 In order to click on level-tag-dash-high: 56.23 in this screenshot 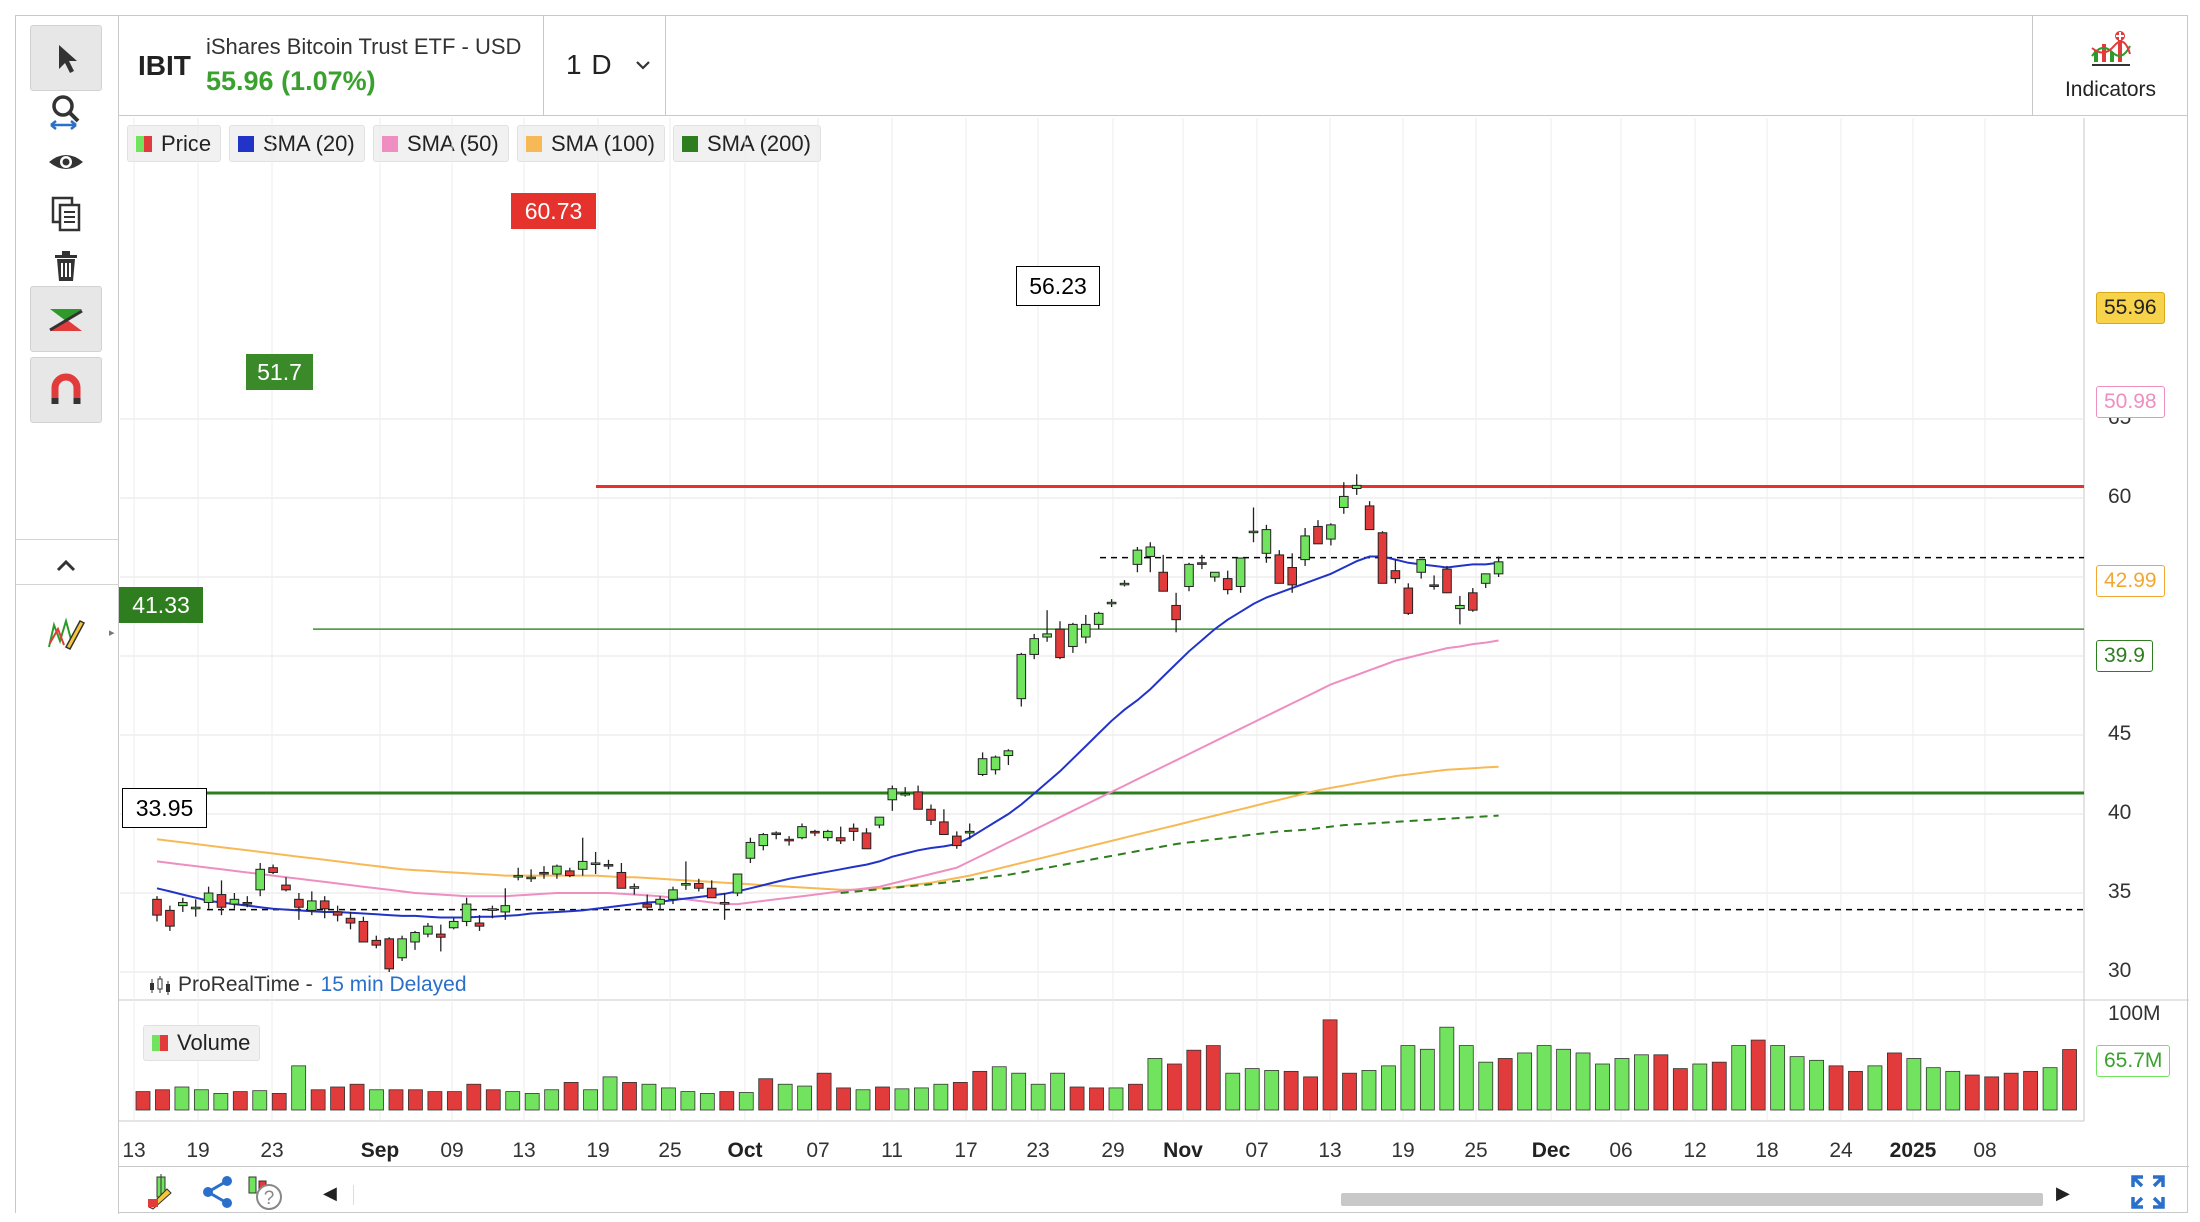, I will do `click(1058, 286)`.